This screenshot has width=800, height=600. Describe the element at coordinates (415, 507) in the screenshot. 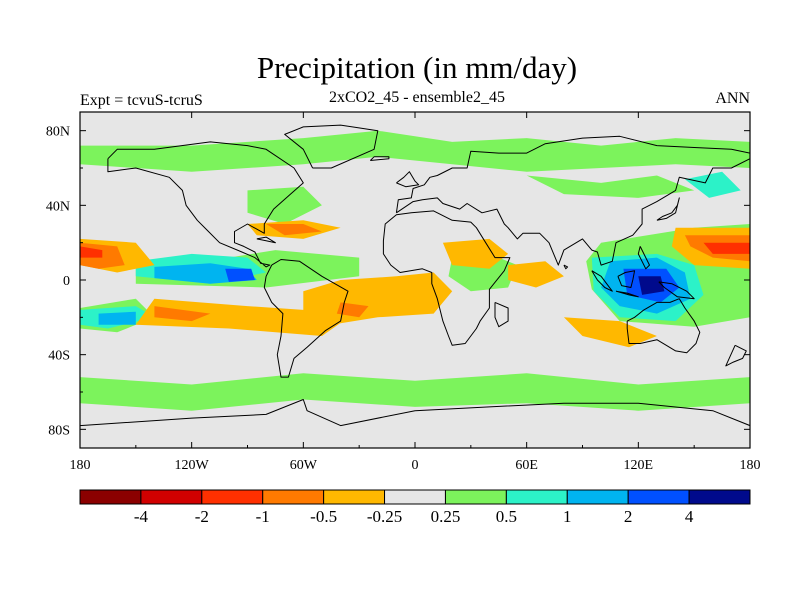

I see `colorbar: -4 -2 -1 -0.5 -0.25 0.25 0.5 1 2 4` at that location.